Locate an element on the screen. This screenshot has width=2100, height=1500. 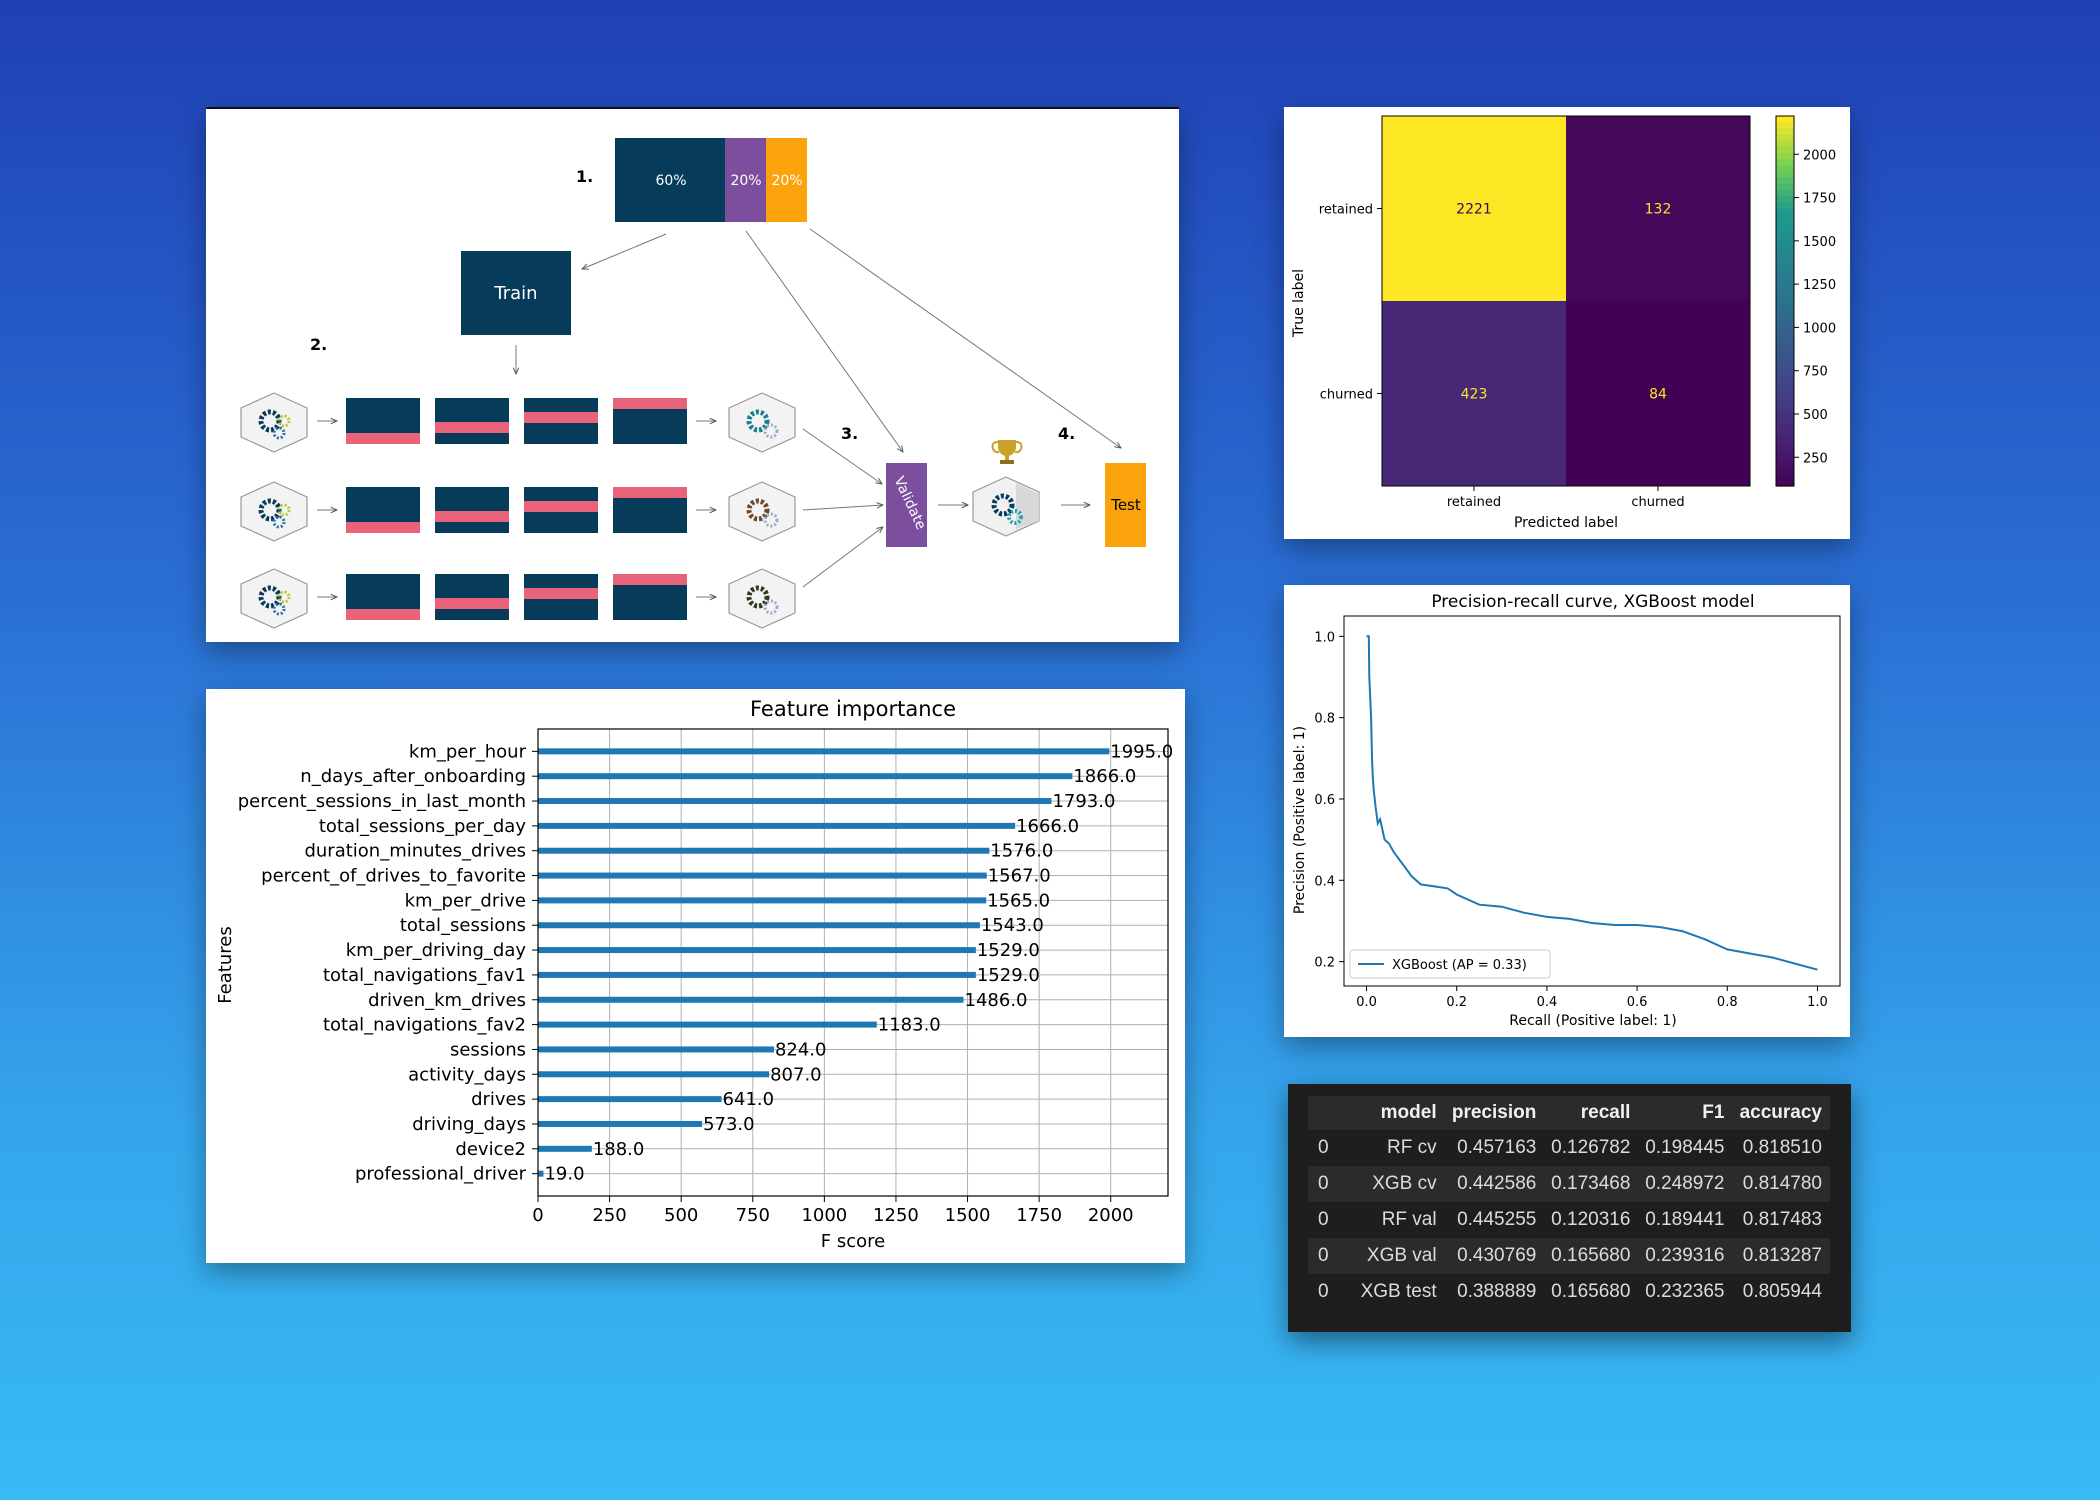
confusion-cell is located at coordinates (1474, 393).